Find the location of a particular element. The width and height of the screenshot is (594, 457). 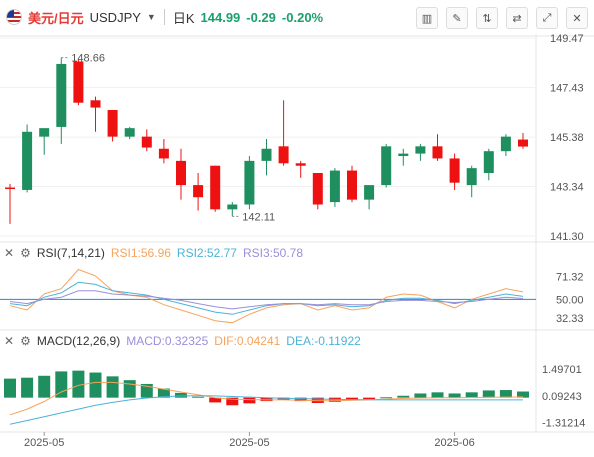

divider is located at coordinates (164, 17).